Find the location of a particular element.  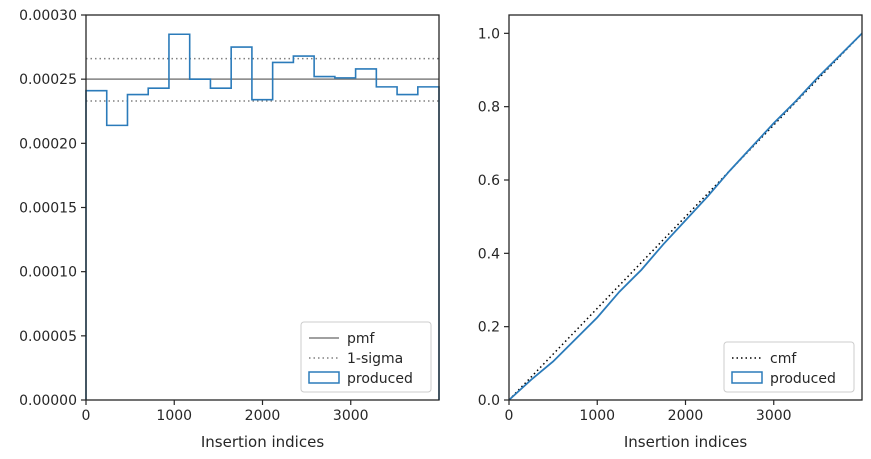

panel-1-y-tick-label: 0.00025 is located at coordinates (48, 80).